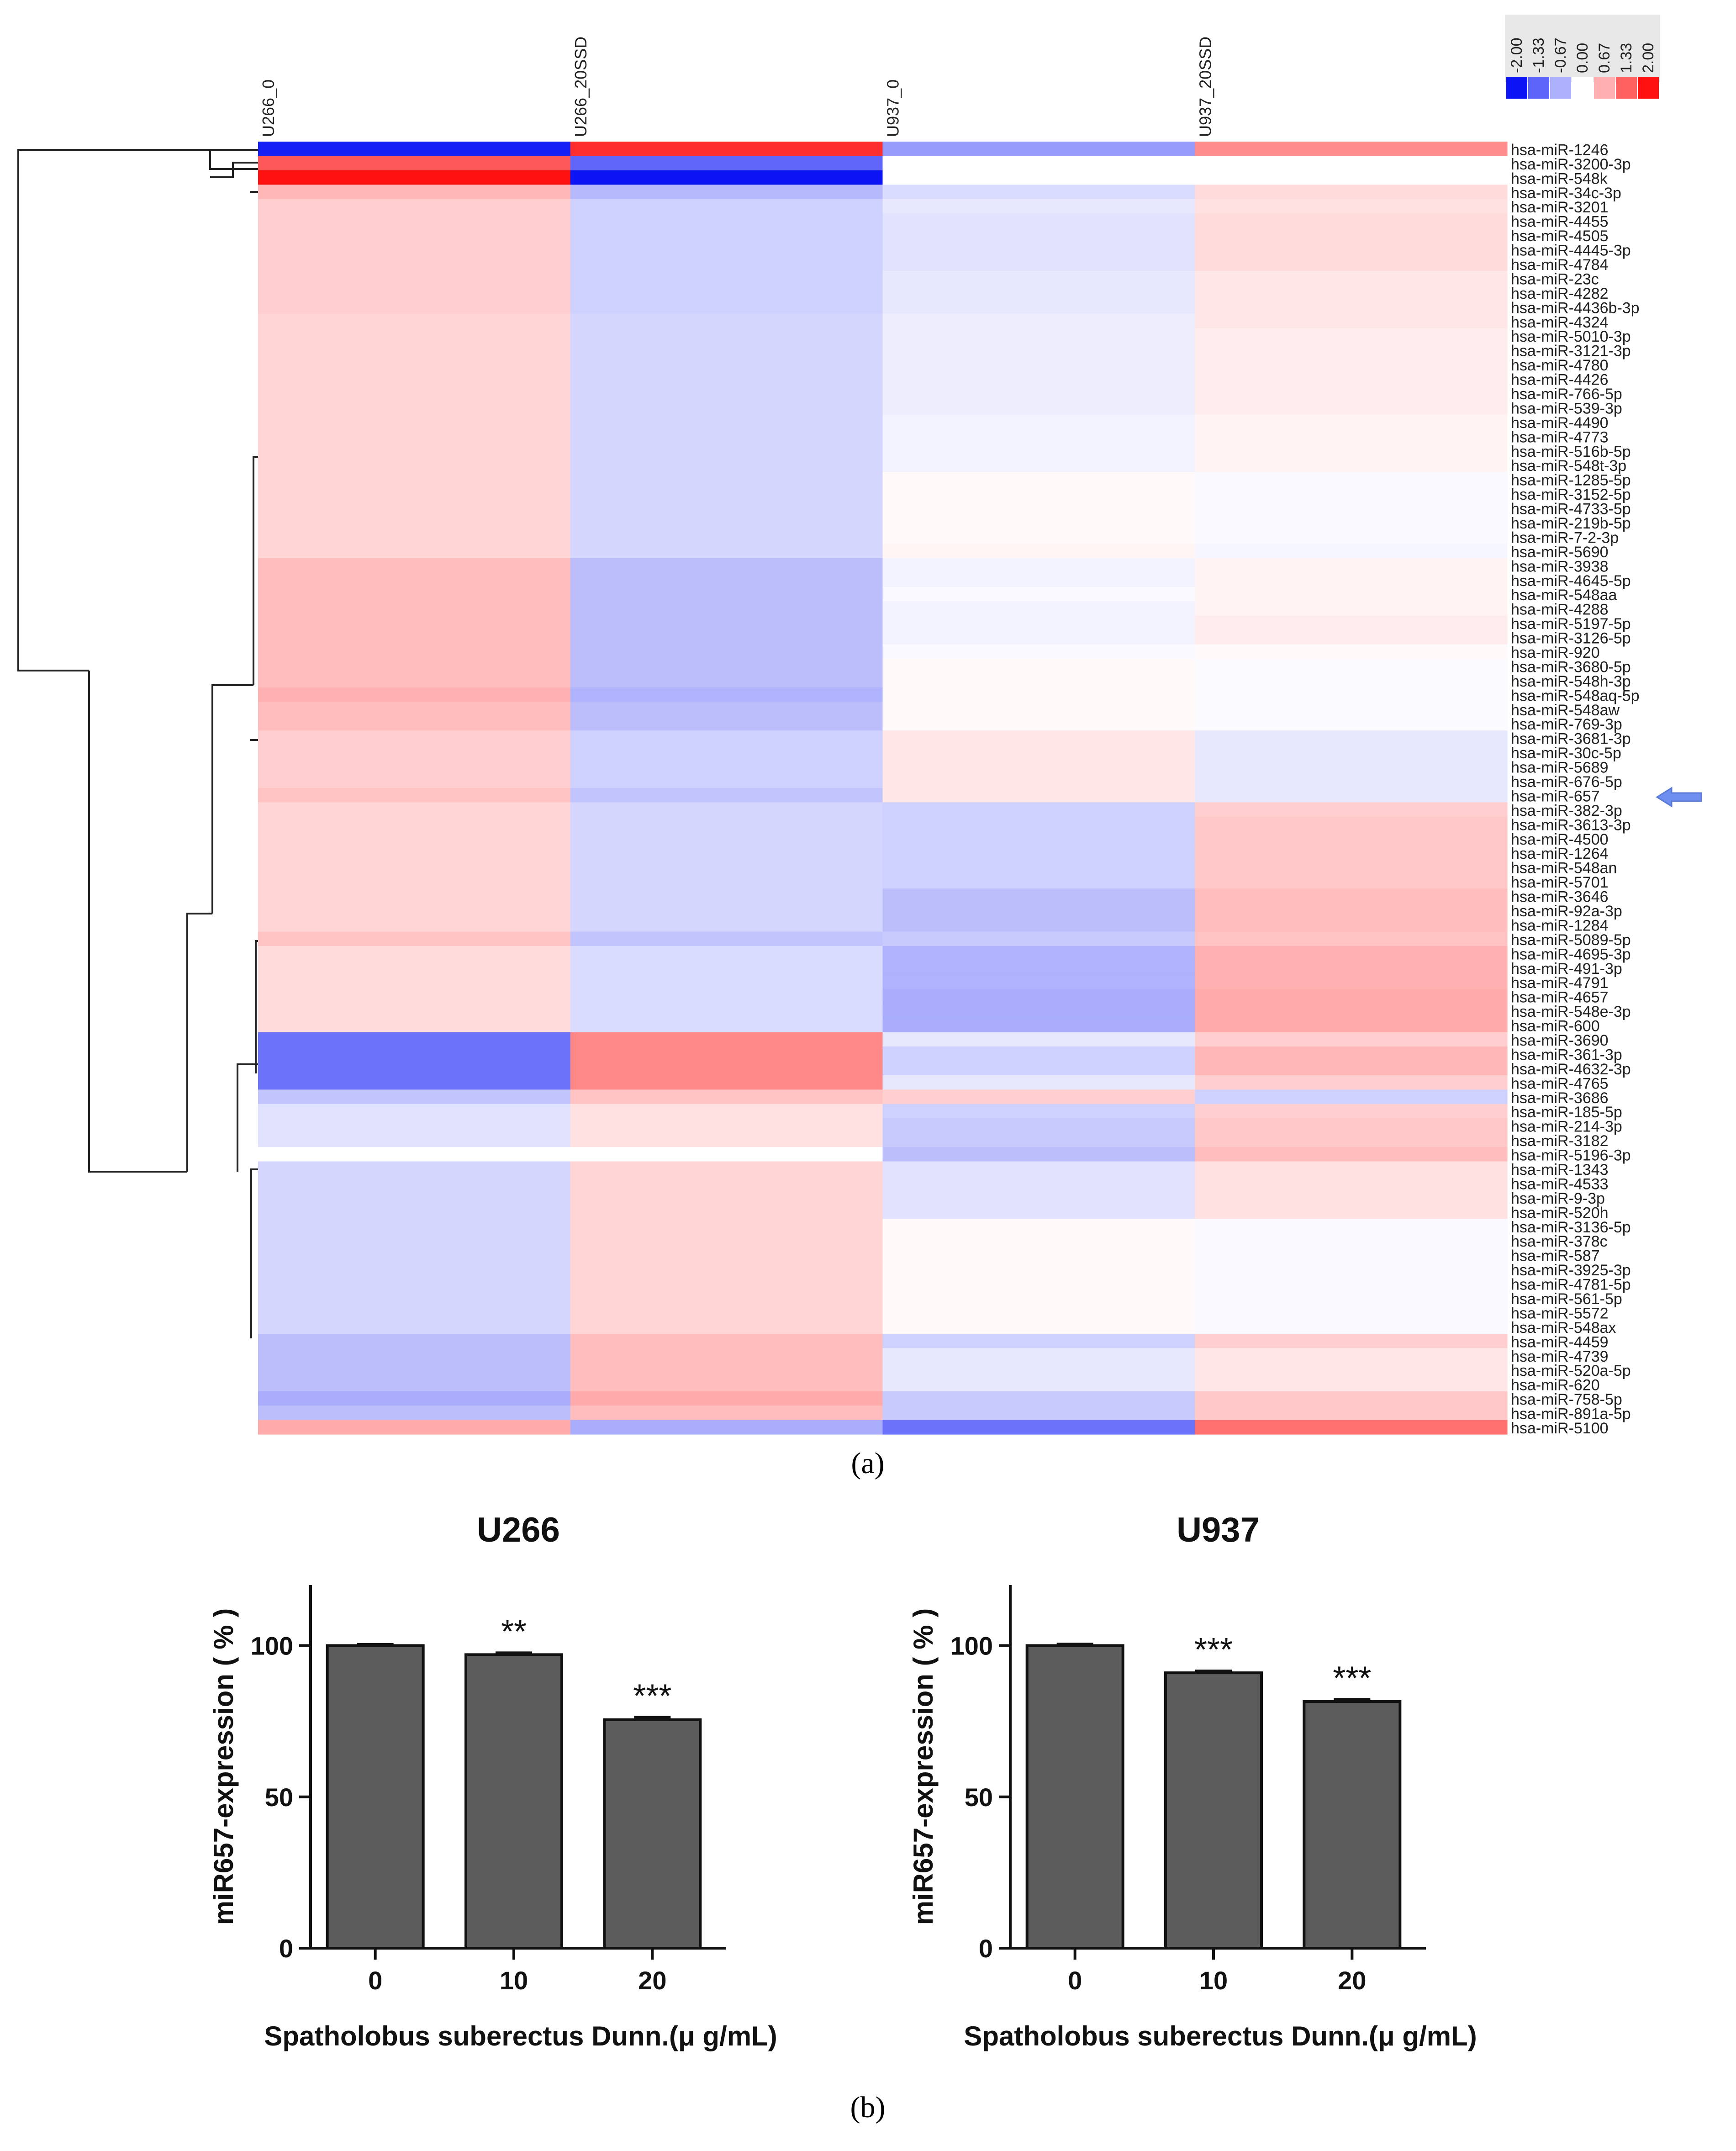 This screenshot has width=1736, height=2151. Describe the element at coordinates (652, 1696) in the screenshot. I see `significance-label: ***` at that location.